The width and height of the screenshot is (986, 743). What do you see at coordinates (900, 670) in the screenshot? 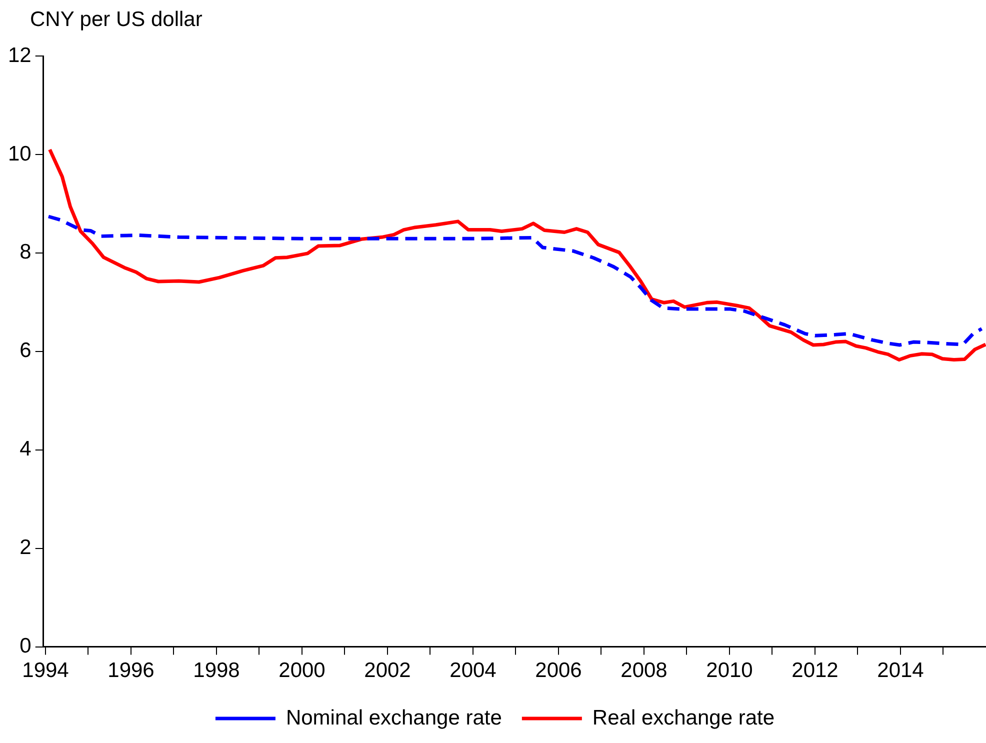
I see `x-tick-label: 2014` at bounding box center [900, 670].